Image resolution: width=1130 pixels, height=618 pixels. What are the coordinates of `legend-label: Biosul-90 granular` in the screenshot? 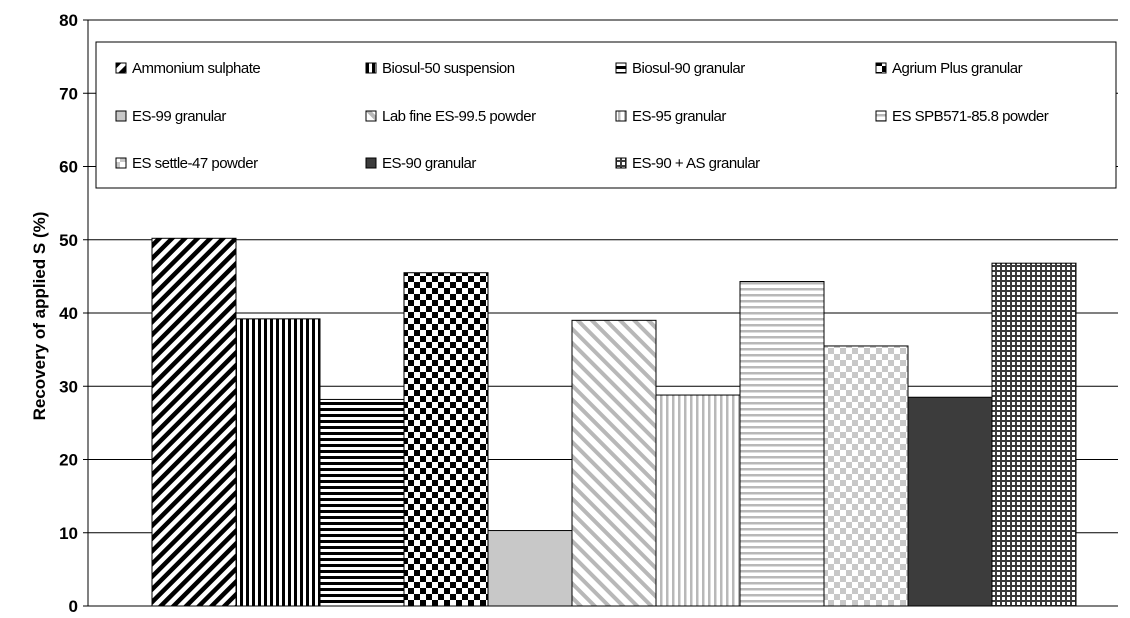 It's located at (688, 68).